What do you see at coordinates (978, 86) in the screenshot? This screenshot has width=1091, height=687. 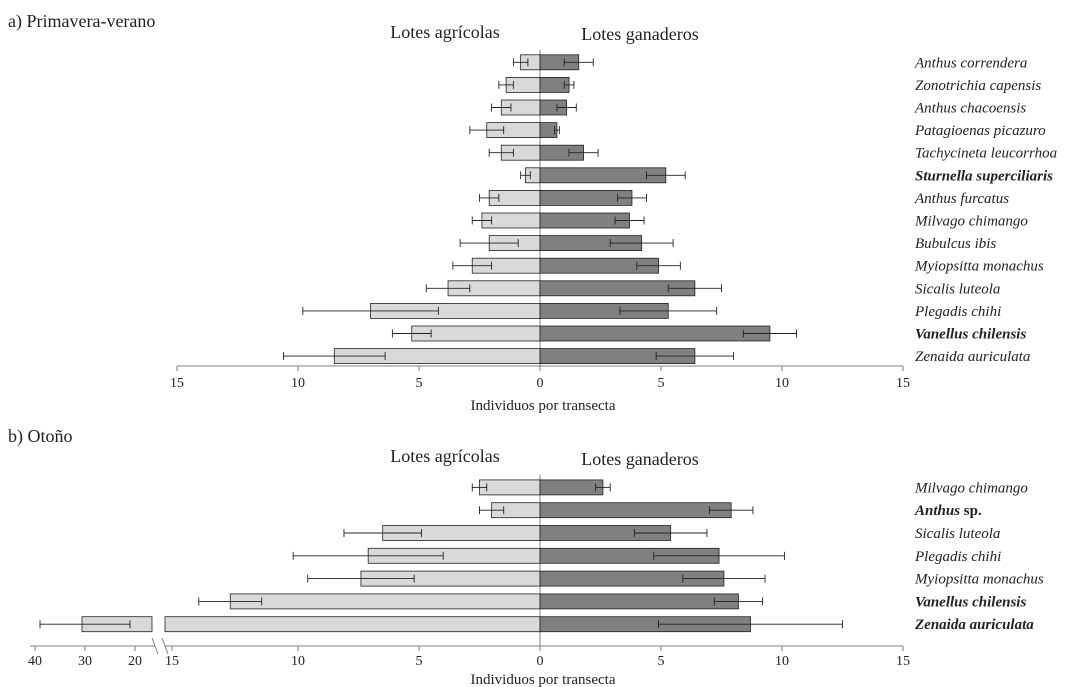 I see `species-label: Zonotrichia capensis` at bounding box center [978, 86].